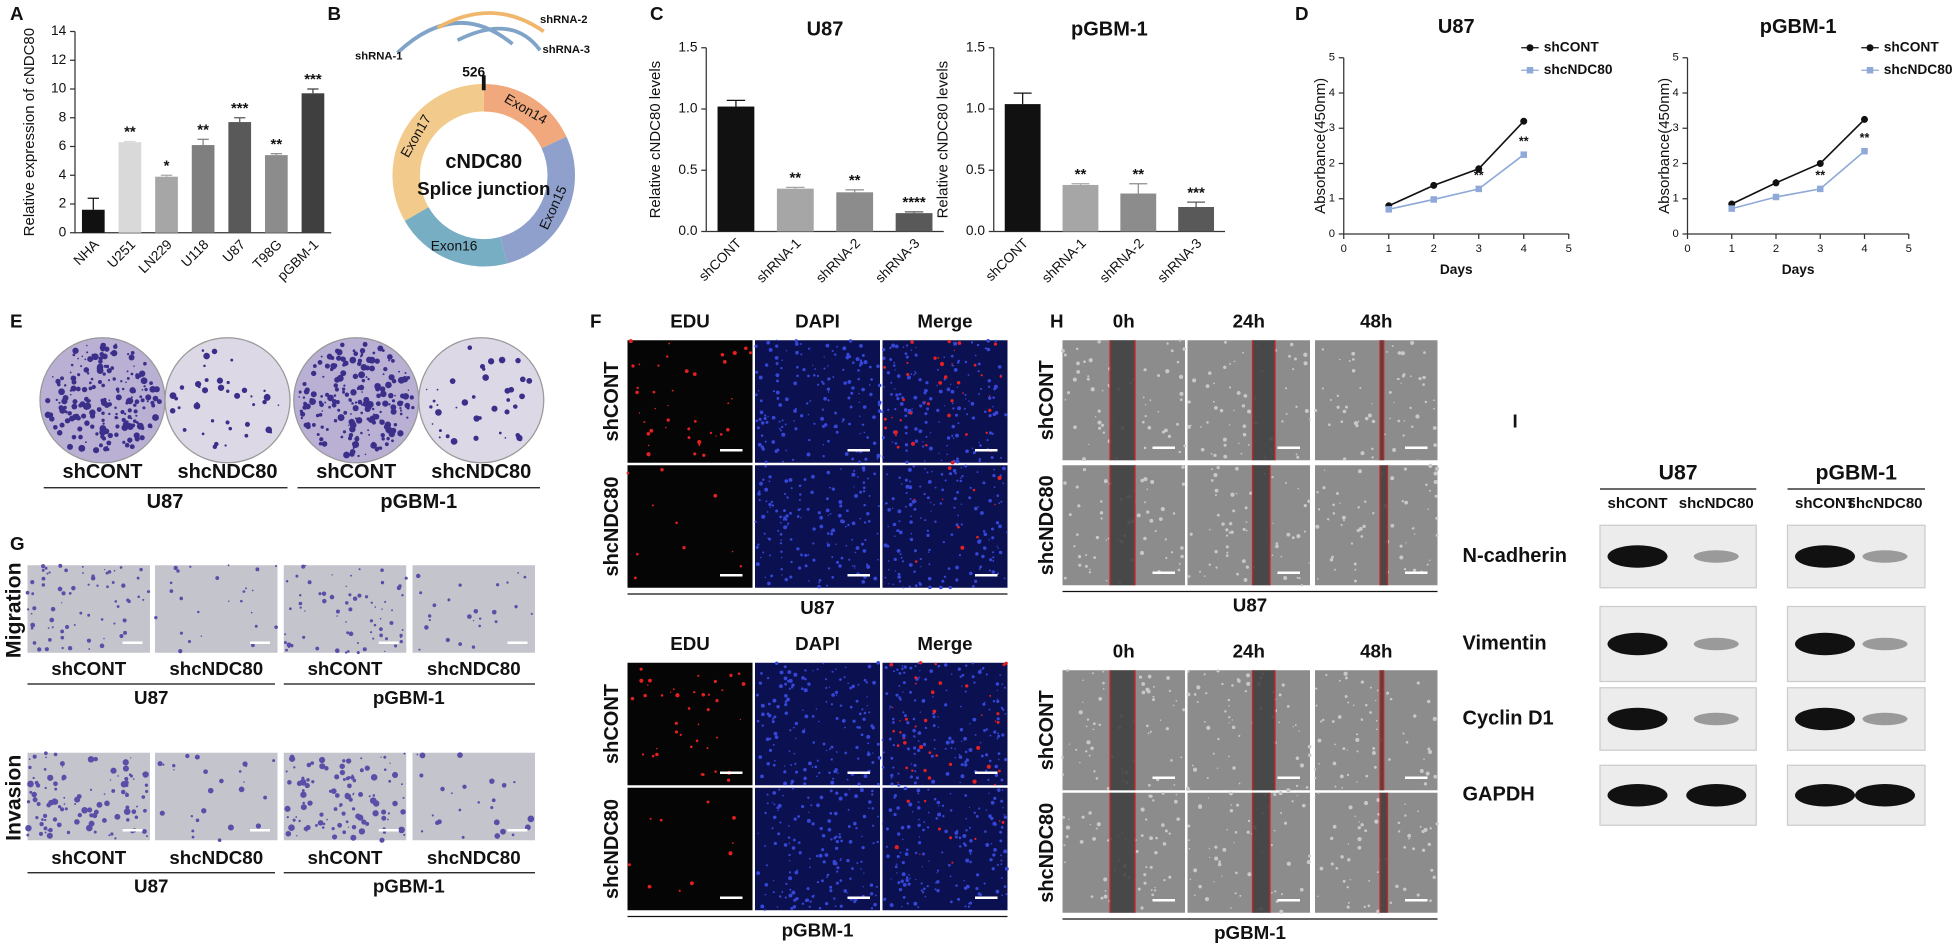  I want to click on x-tick-label: 2, so click(1776, 249).